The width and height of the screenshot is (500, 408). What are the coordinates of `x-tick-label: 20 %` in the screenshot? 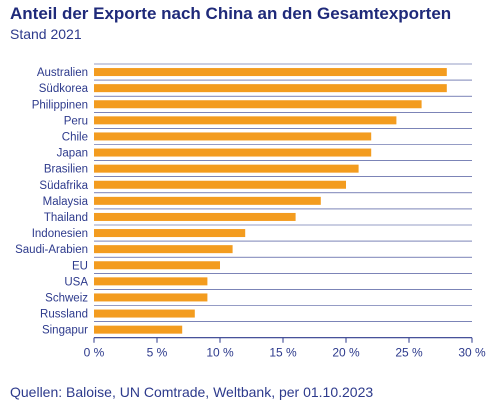 It's located at (346, 353).